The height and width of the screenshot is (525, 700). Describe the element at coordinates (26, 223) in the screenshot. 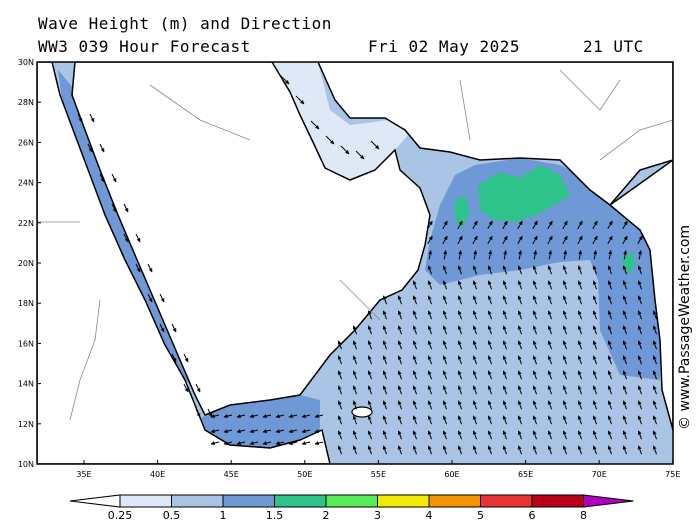

I see `lat-label: 22N` at that location.